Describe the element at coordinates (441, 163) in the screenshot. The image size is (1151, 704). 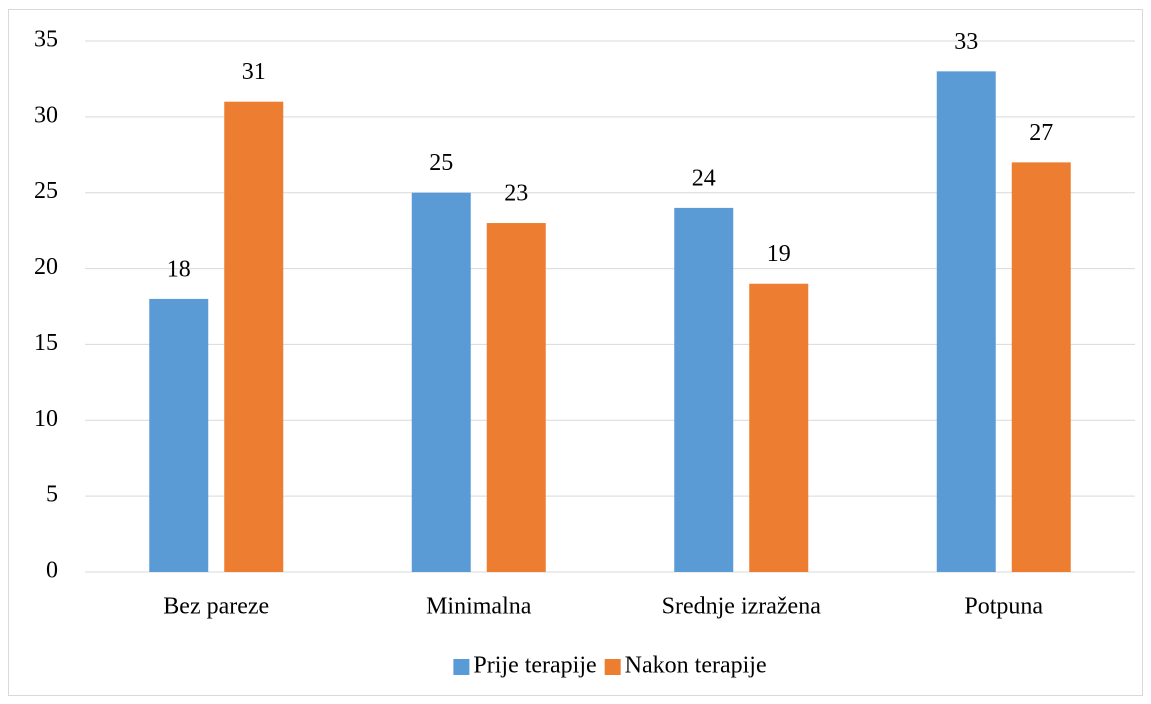
I see `data-label: 25` at that location.